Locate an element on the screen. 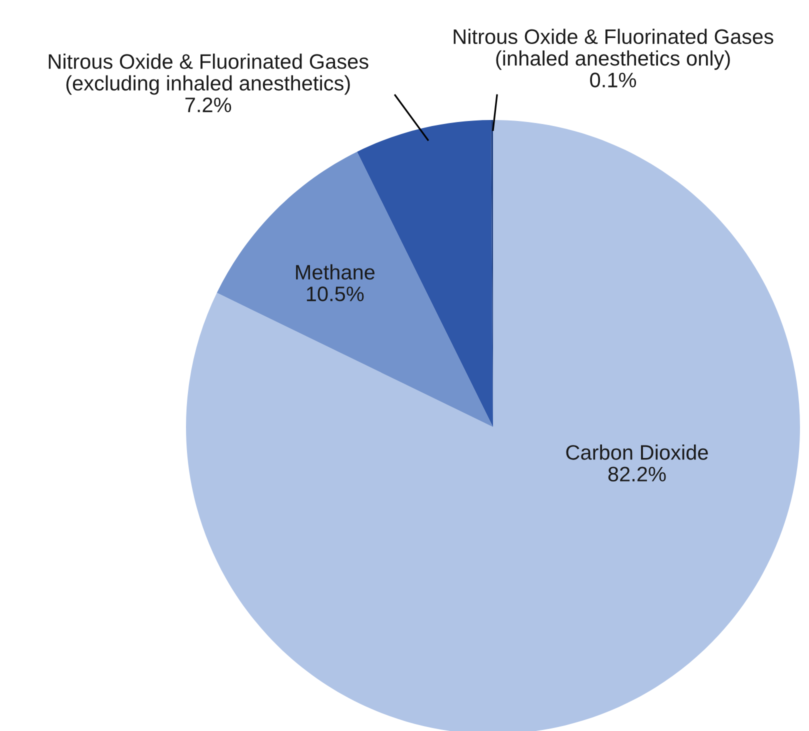  slice-label: Methane is located at coordinates (335, 272).